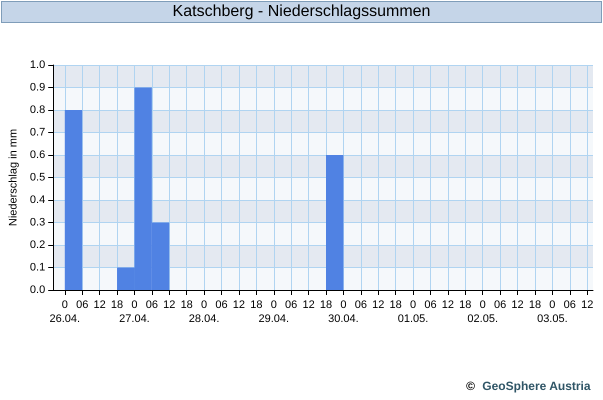  Describe the element at coordinates (38, 132) in the screenshot. I see `y-tick-label: 0.7` at that location.